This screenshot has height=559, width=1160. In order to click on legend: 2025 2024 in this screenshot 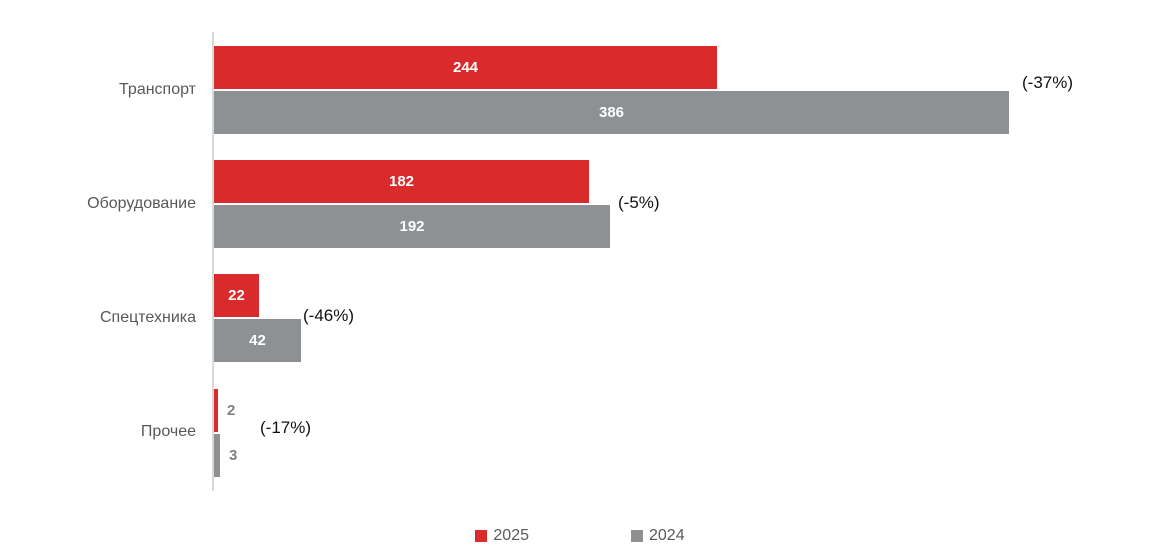, I will do `click(580, 536)`.